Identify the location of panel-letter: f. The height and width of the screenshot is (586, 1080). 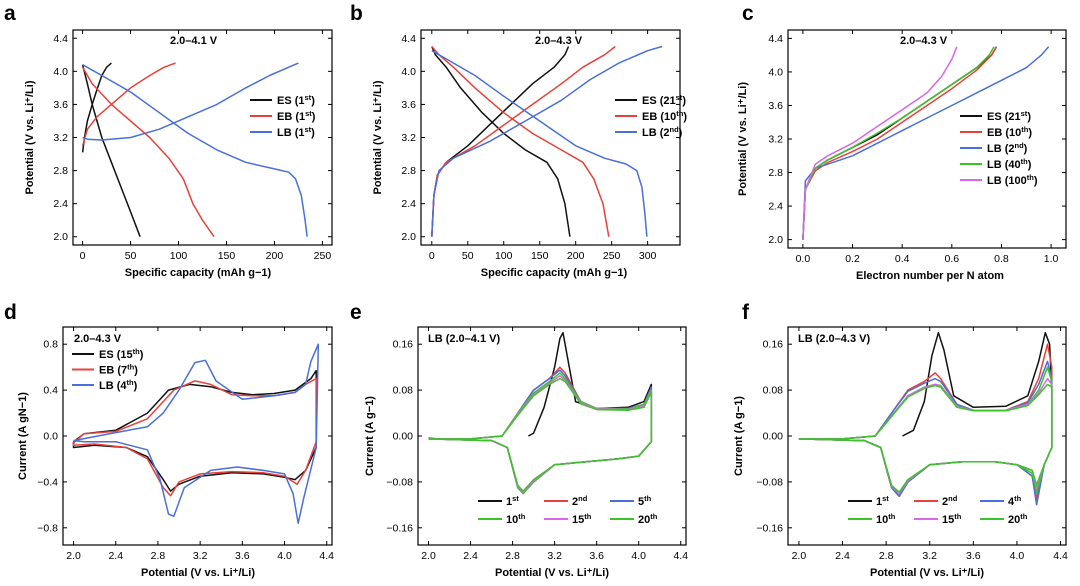
(746, 312).